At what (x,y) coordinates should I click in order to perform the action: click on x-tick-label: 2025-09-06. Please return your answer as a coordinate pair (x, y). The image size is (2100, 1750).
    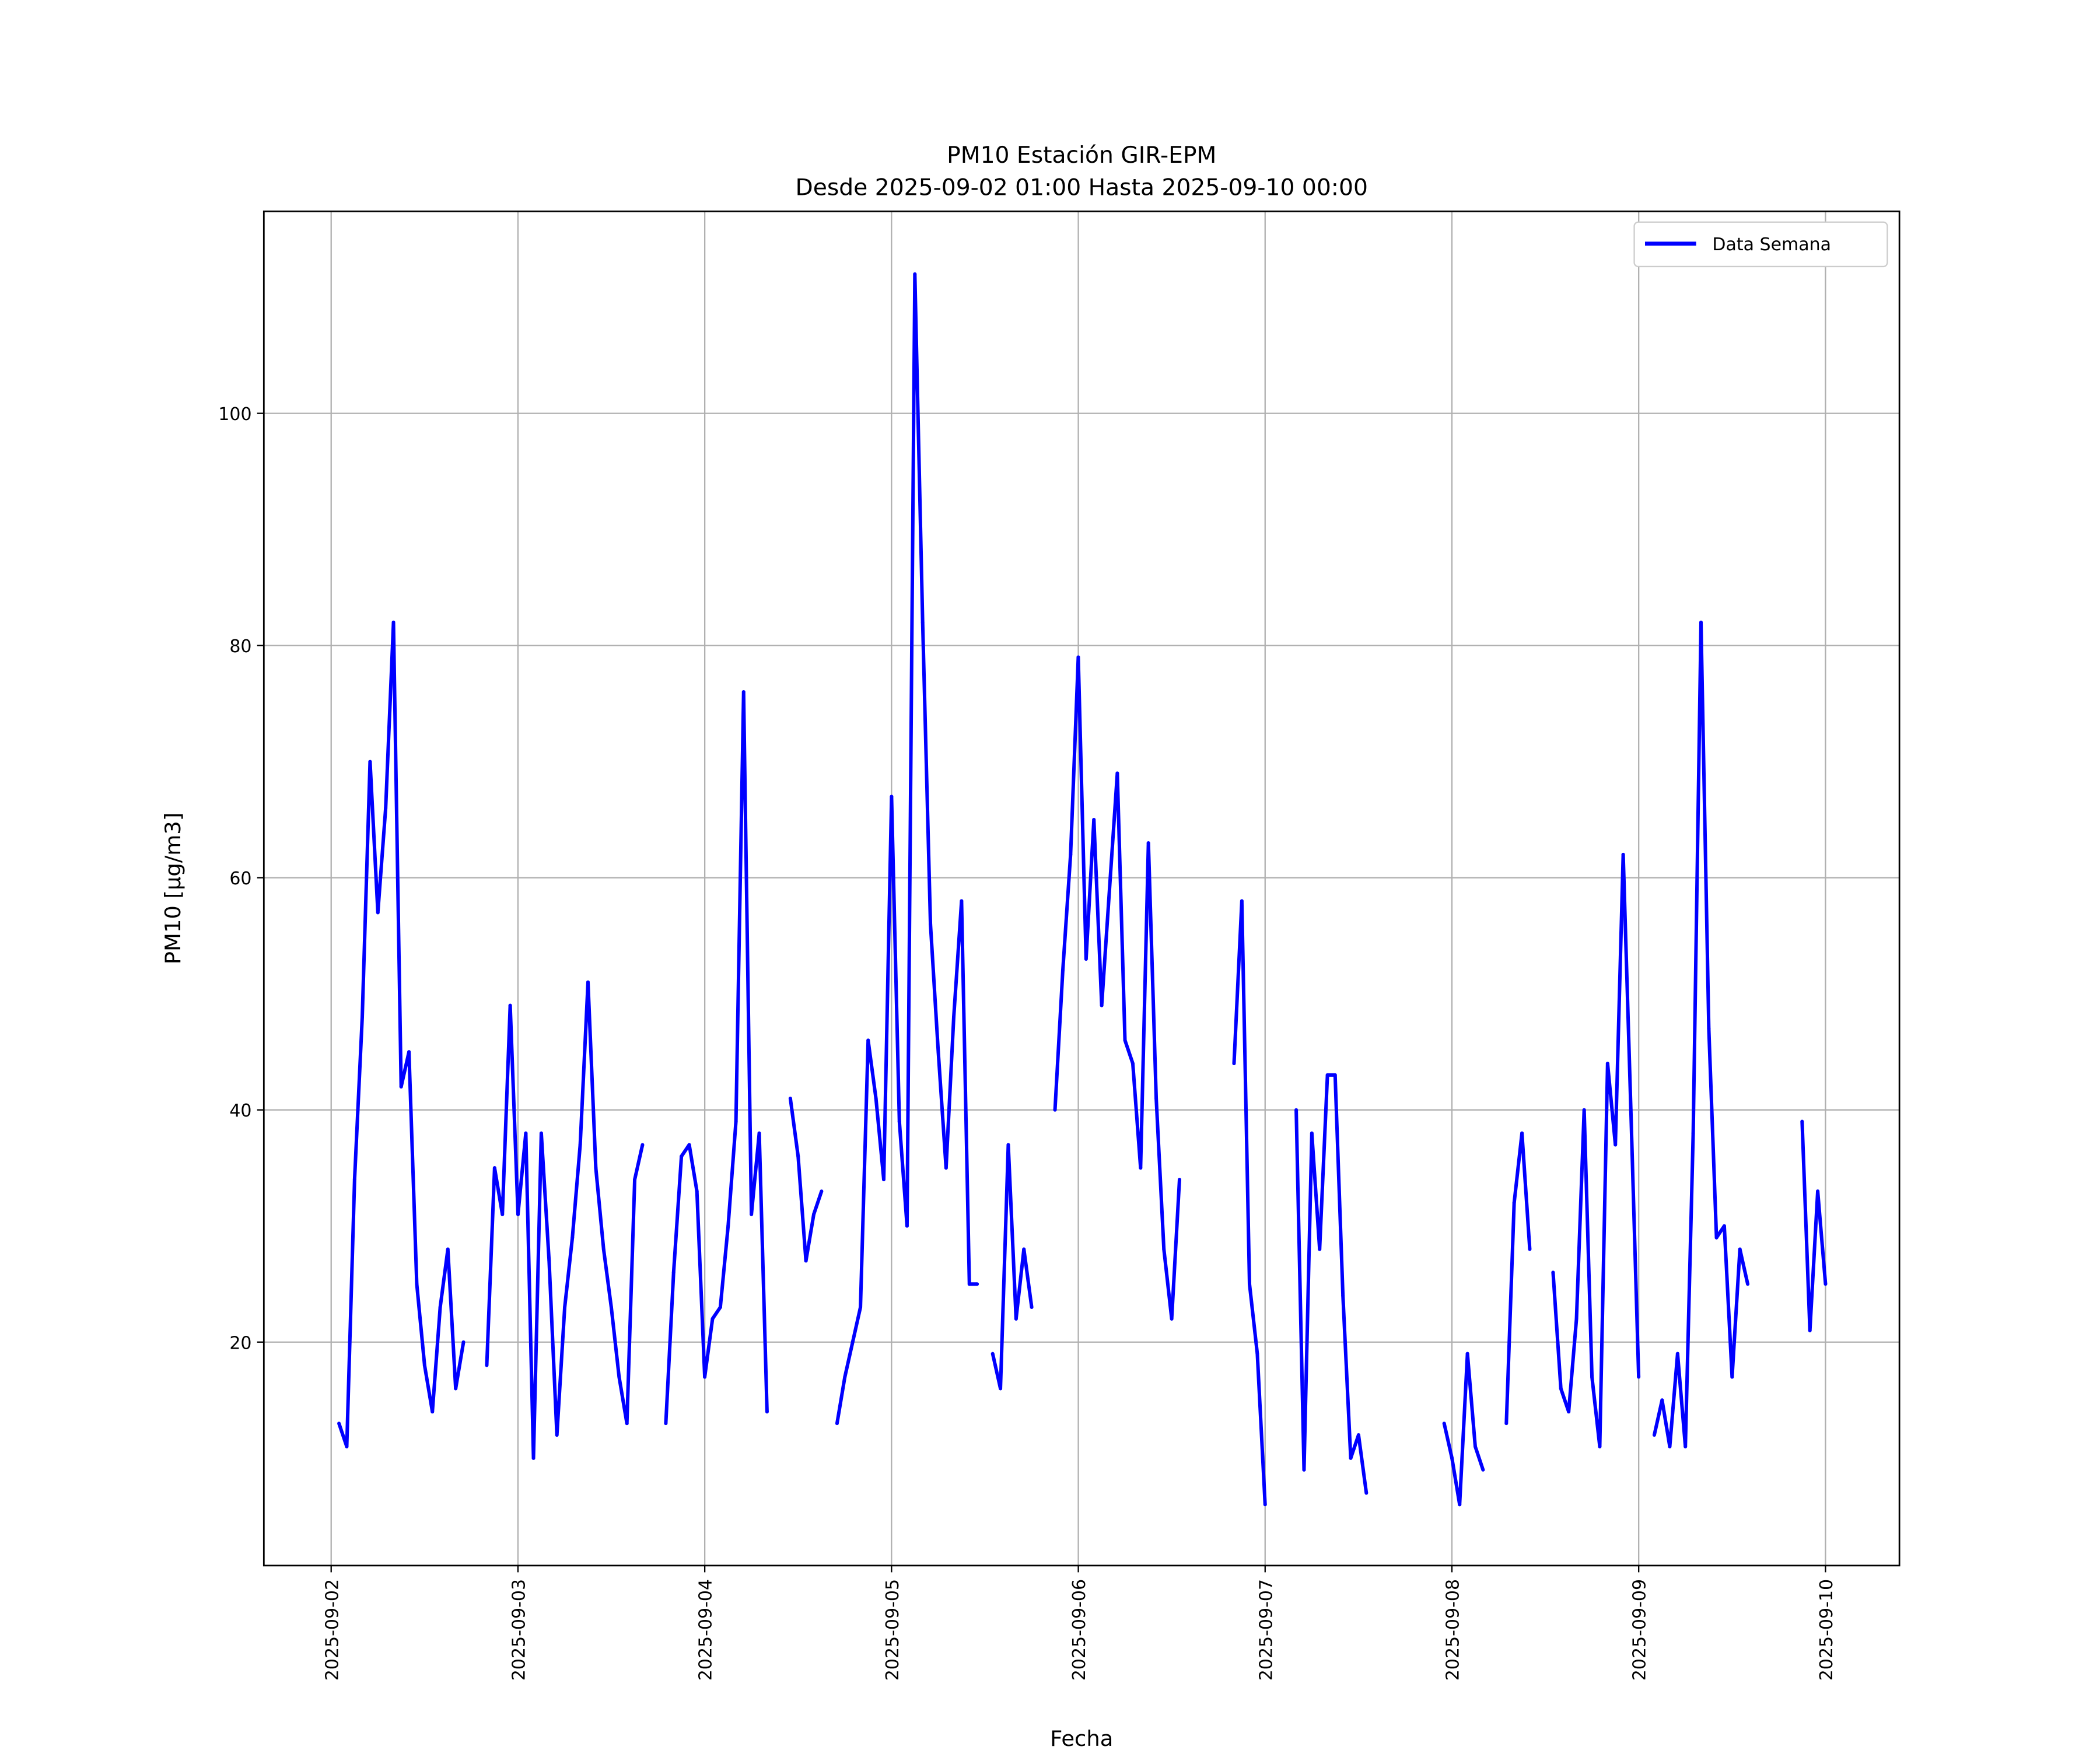
    Looking at the image, I should click on (1079, 1630).